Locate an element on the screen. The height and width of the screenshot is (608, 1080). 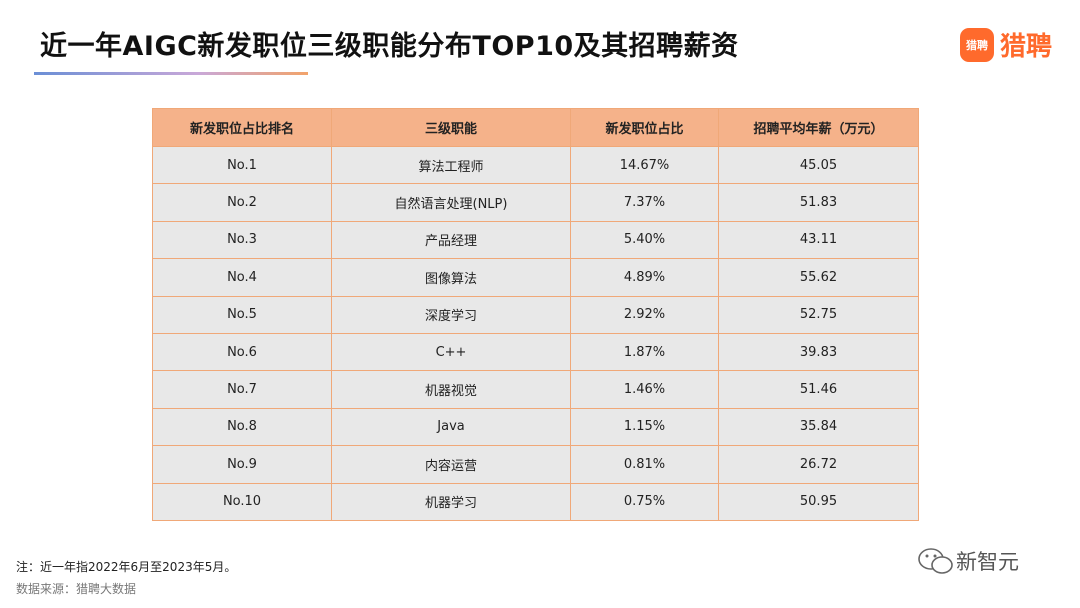
logo-icon: 猎聘 is located at coordinates (976, 44).